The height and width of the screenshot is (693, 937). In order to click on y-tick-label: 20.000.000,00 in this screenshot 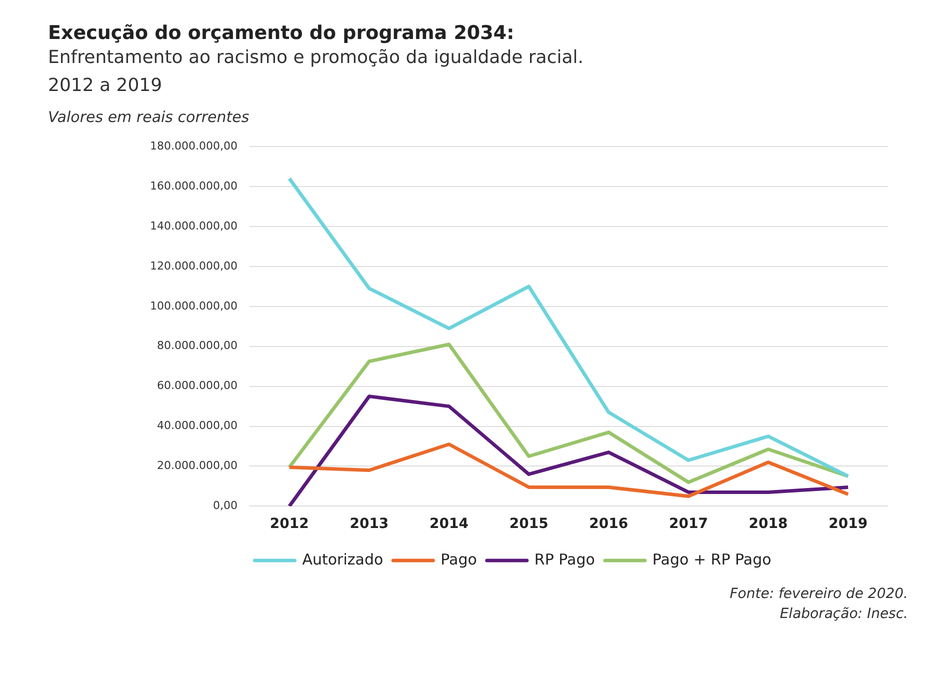, I will do `click(197, 465)`.